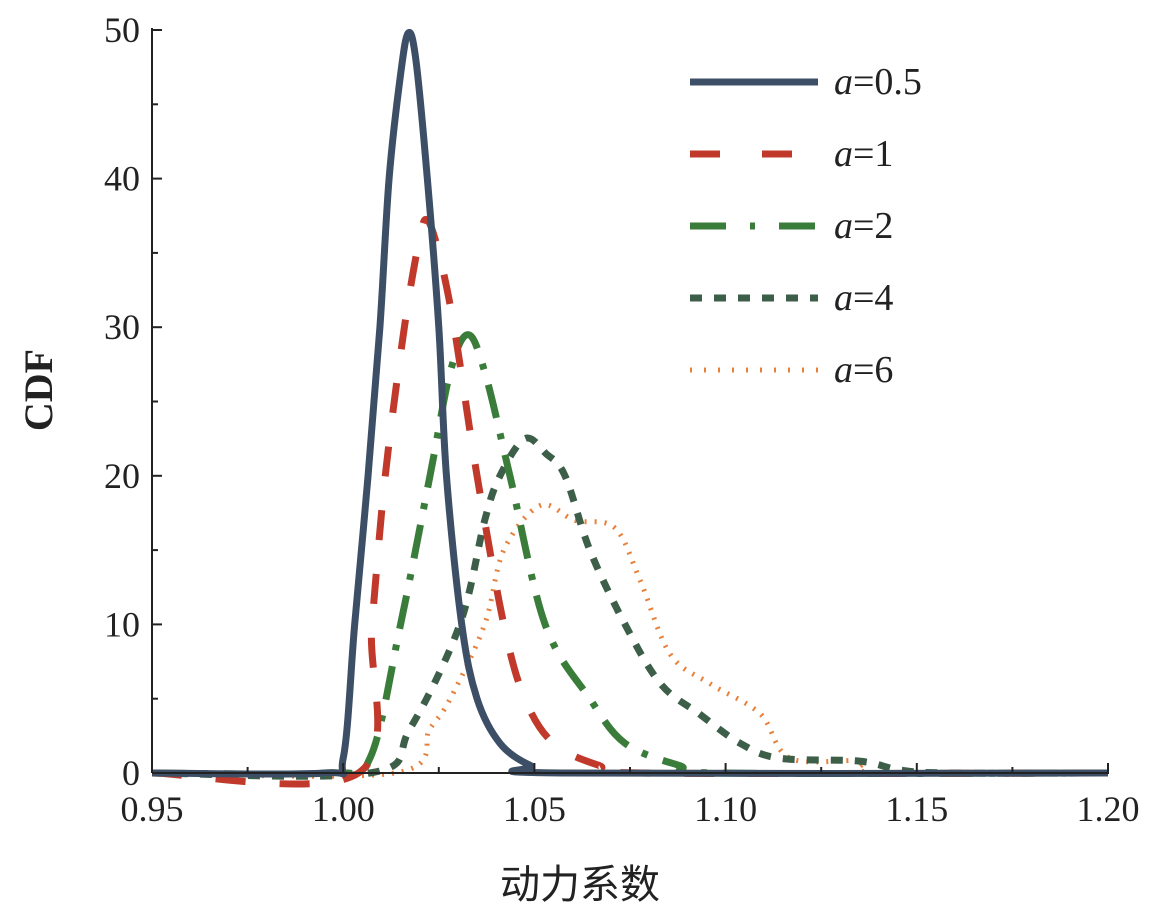 Image resolution: width=1154 pixels, height=912 pixels. Describe the element at coordinates (863, 370) in the screenshot. I see `legend-label-4: a=6` at that location.